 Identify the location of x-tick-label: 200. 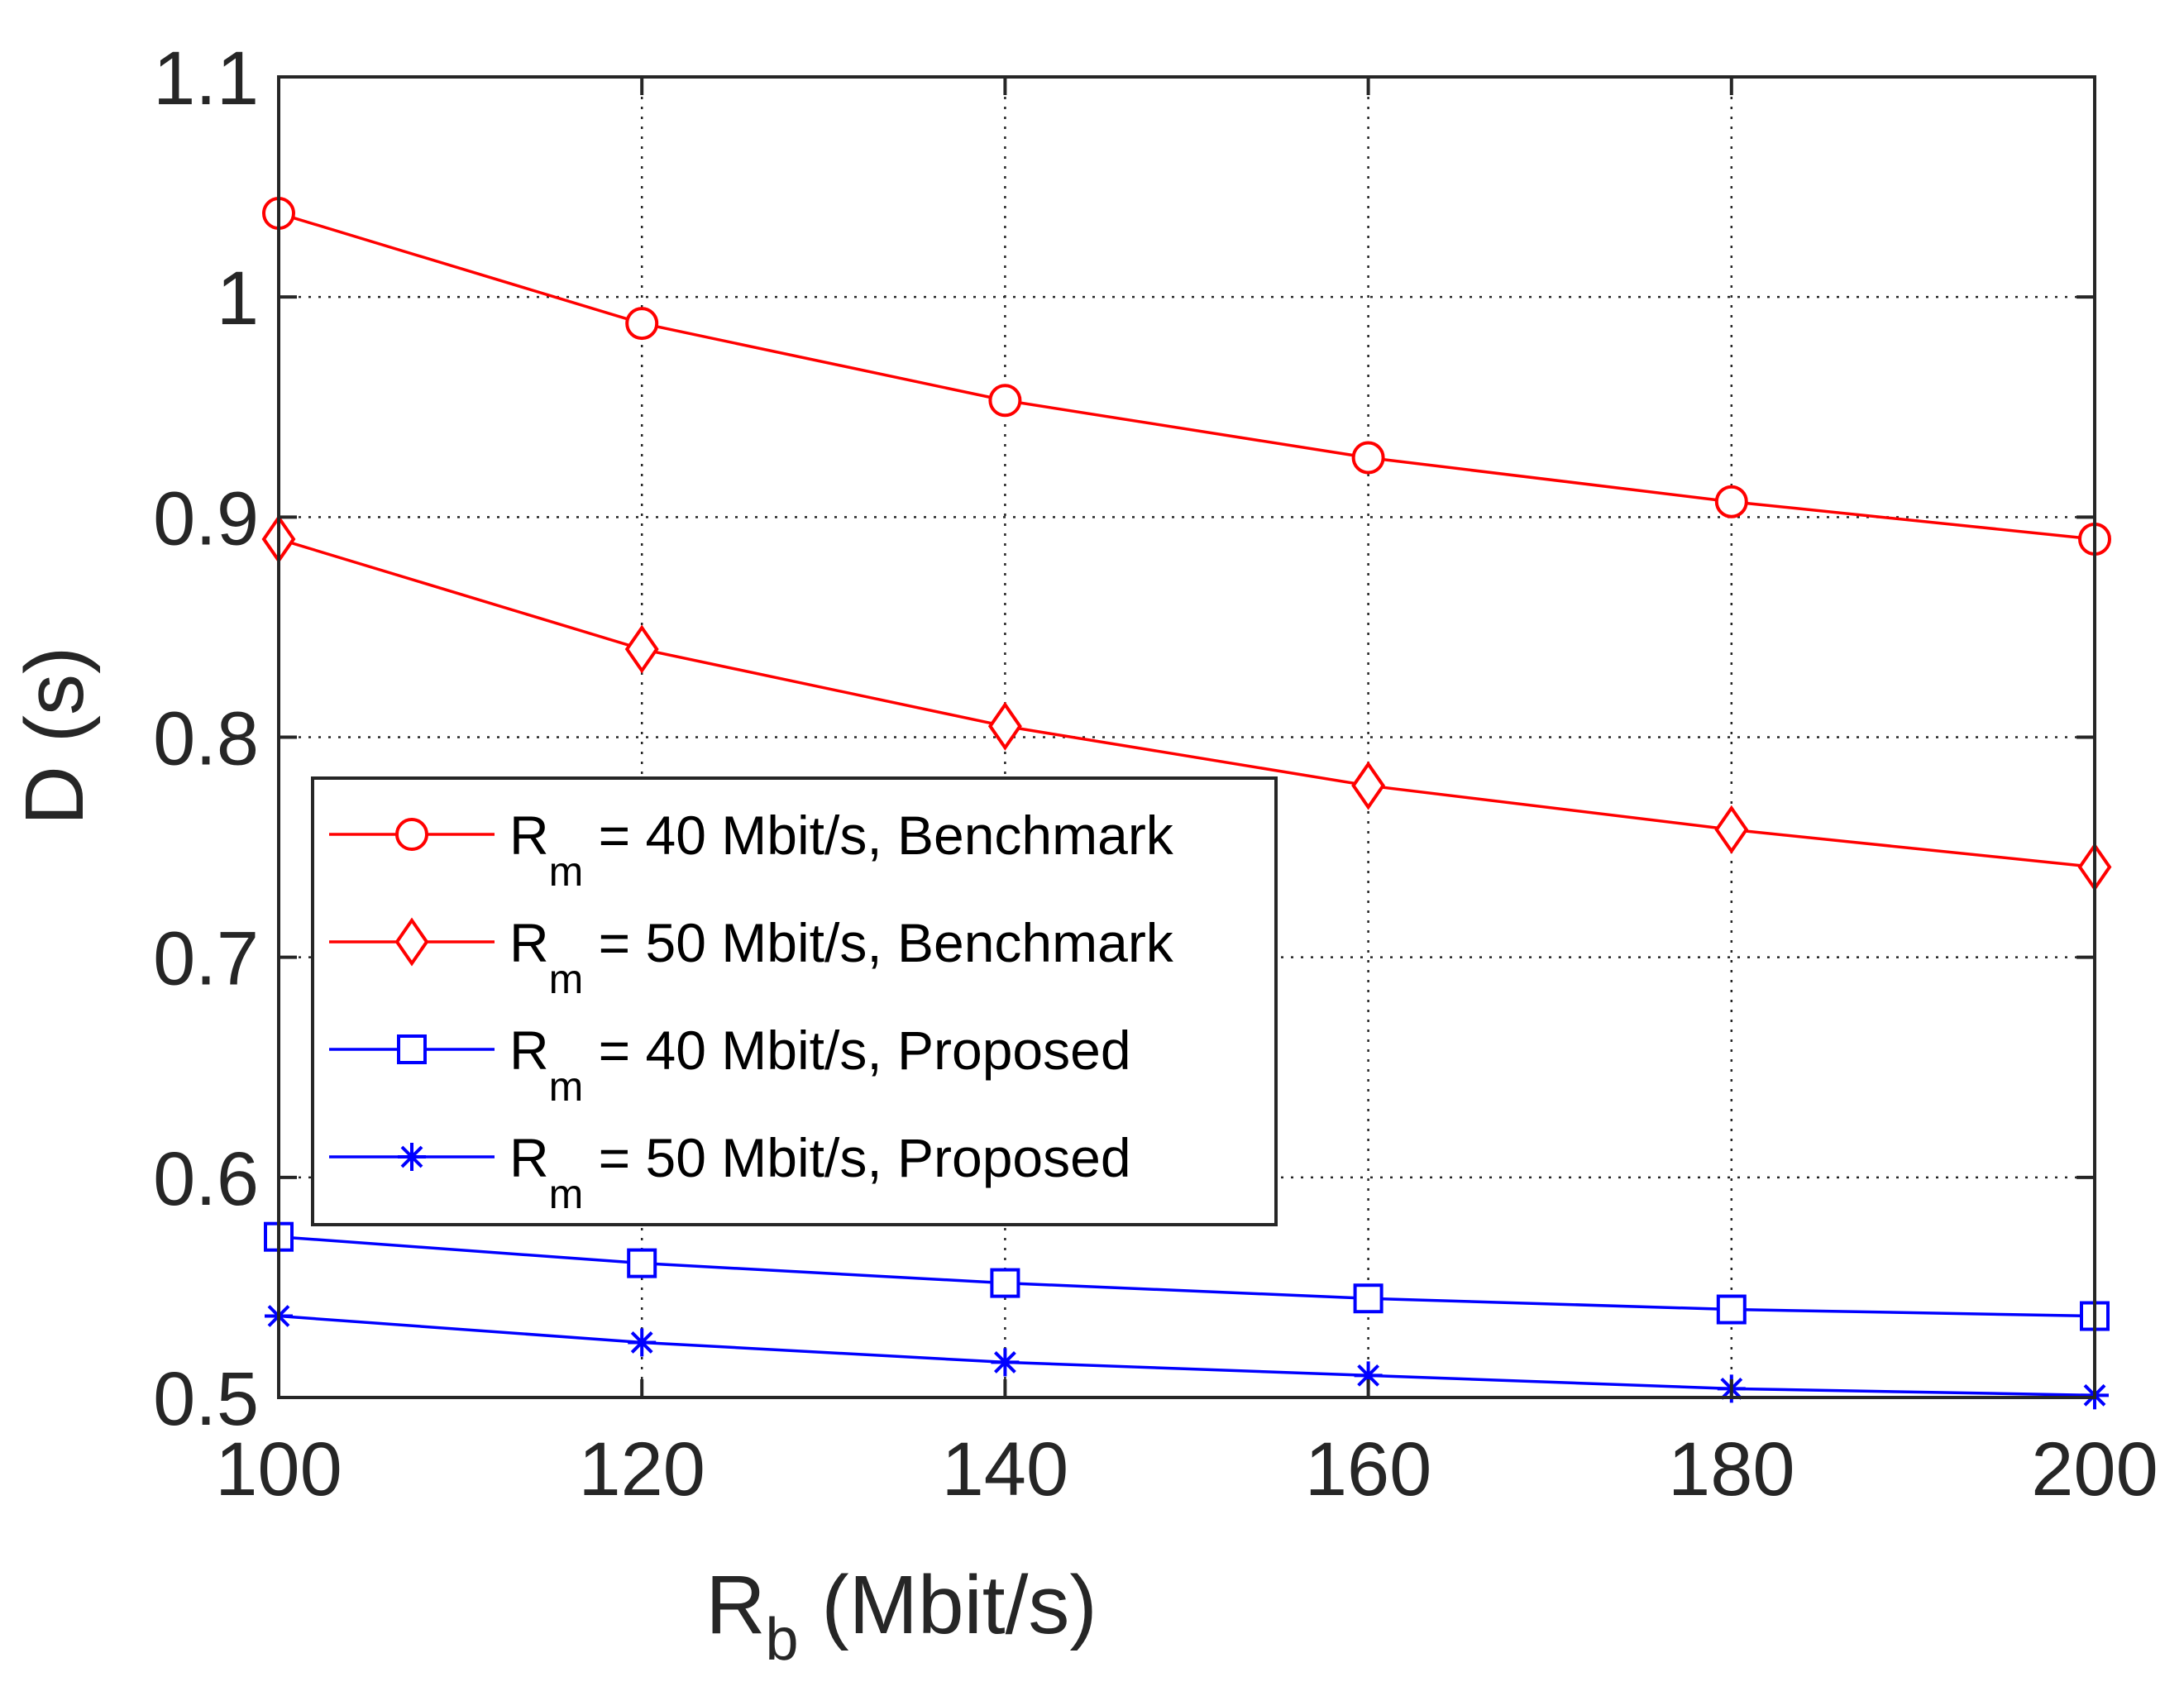
(2094, 1469).